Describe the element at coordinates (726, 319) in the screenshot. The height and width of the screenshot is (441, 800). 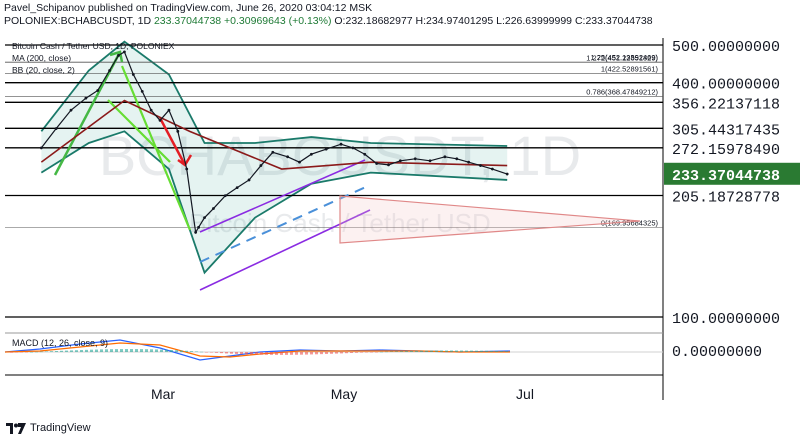
I see `price-axis-label: 100.00000000` at that location.